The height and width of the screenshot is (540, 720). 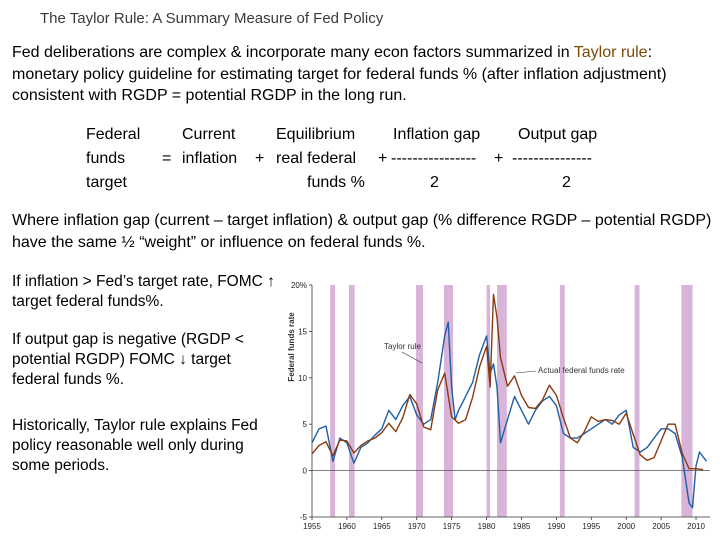 What do you see at coordinates (522, 526) in the screenshot?
I see `x-tick-label-6: 1985` at bounding box center [522, 526].